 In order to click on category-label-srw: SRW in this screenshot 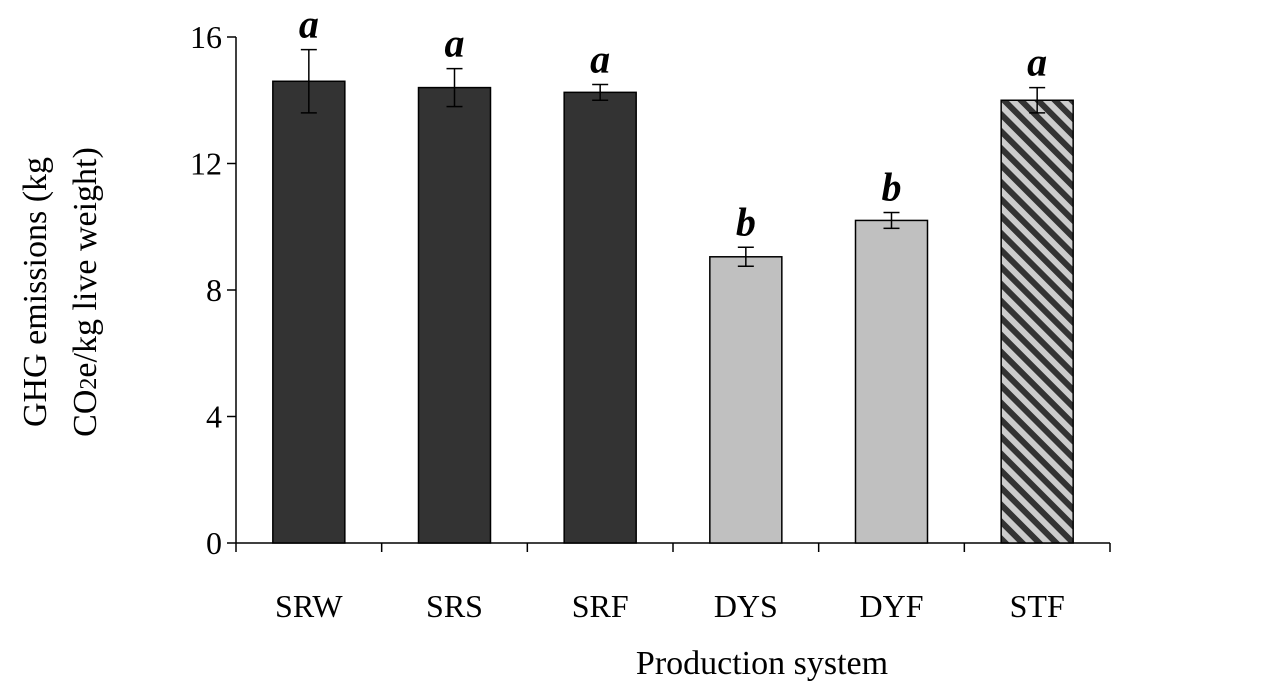, I will do `click(309, 606)`.